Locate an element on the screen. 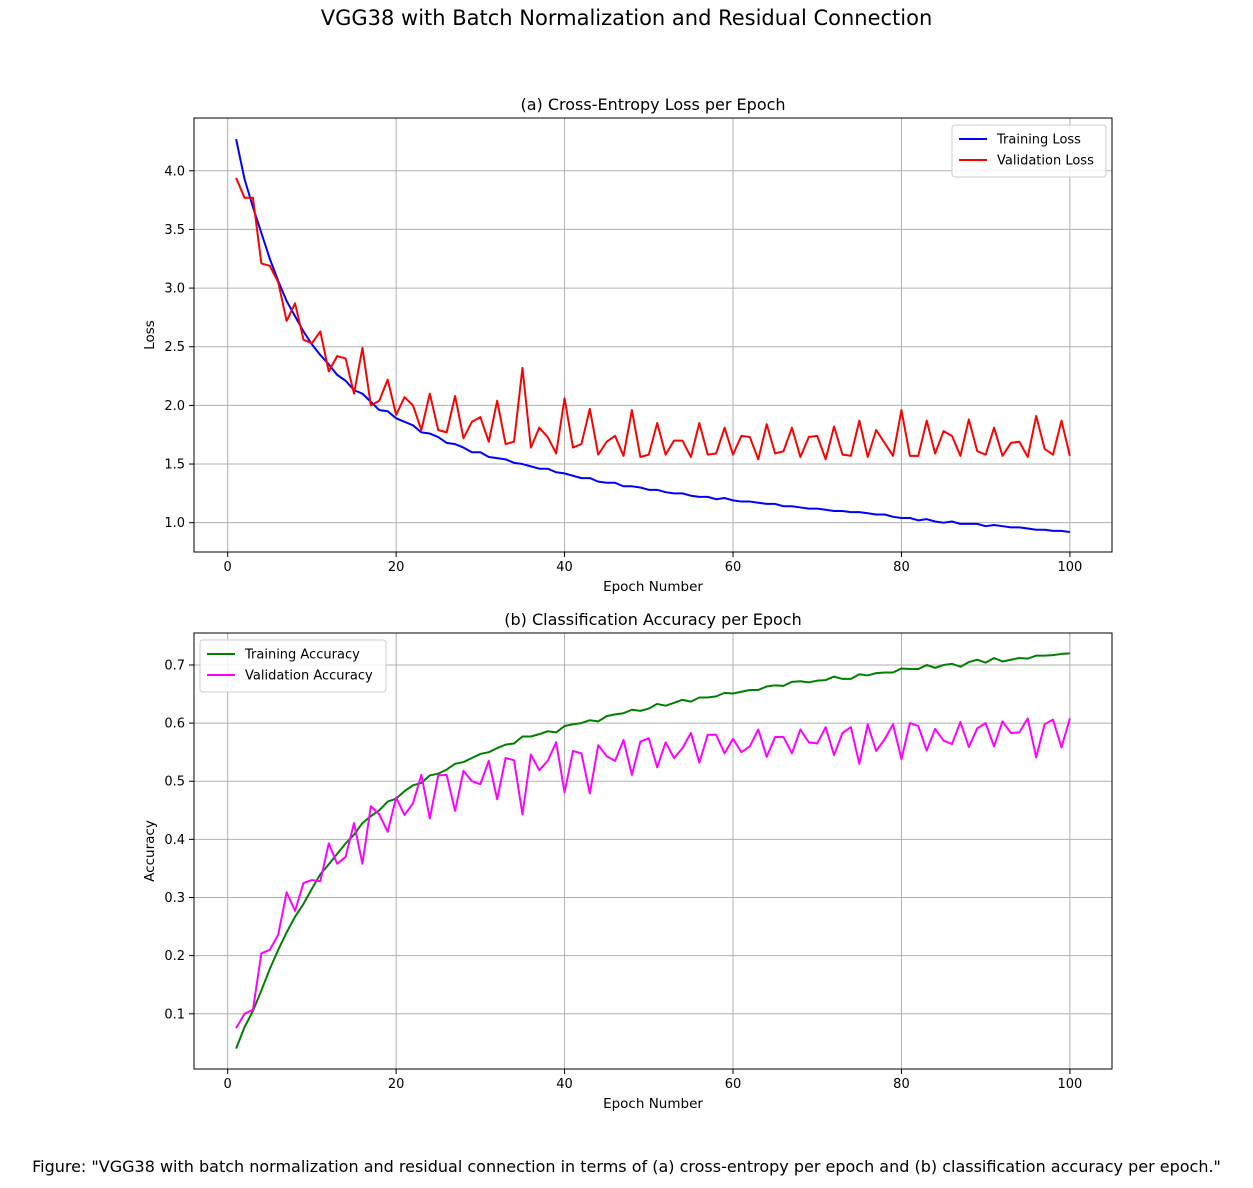  y-tick-label: 0.6 is located at coordinates (174, 724).